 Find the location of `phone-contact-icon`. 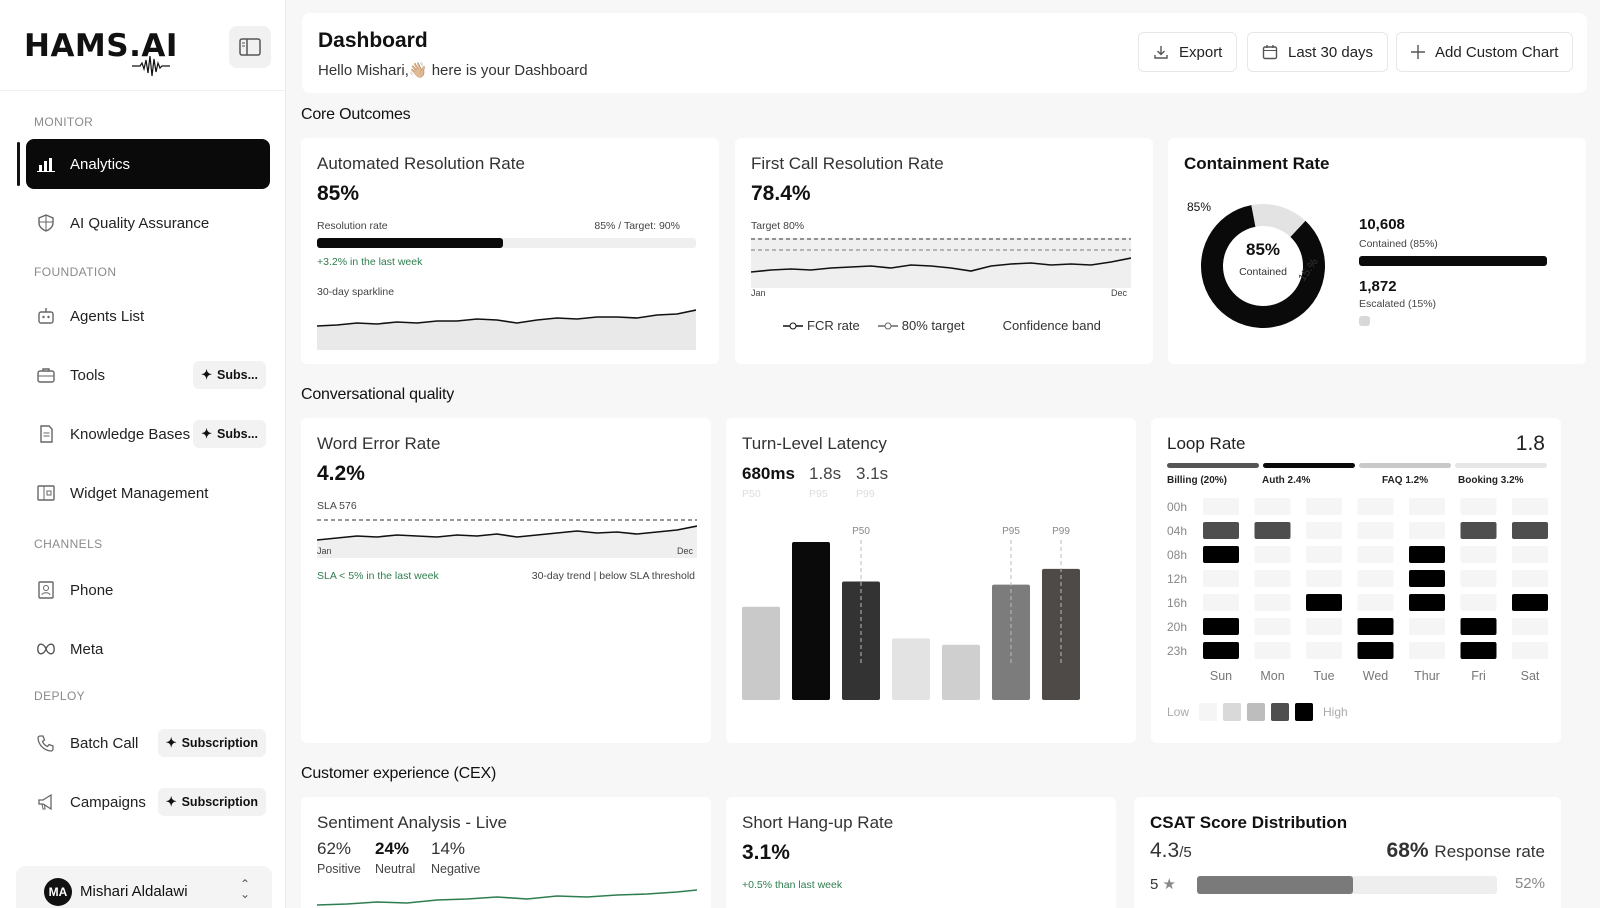

phone-contact-icon is located at coordinates (46, 590).